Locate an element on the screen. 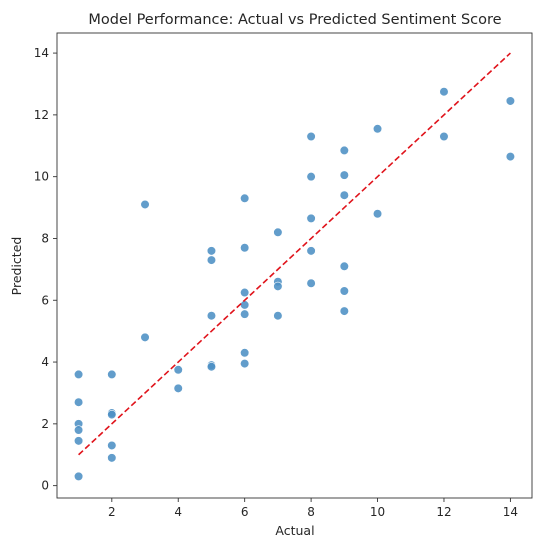 Image resolution: width=536 pixels, height=547 pixels. y-tick-label: 12 is located at coordinates (41, 115).